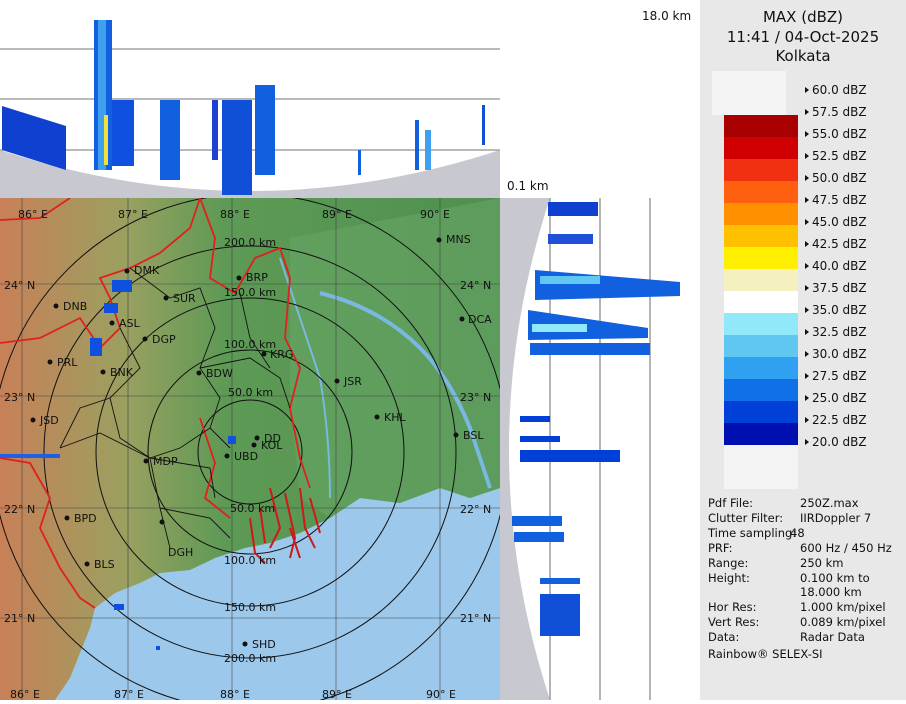 The height and width of the screenshot is (704, 906). I want to click on echo-core, so click(102, 95).